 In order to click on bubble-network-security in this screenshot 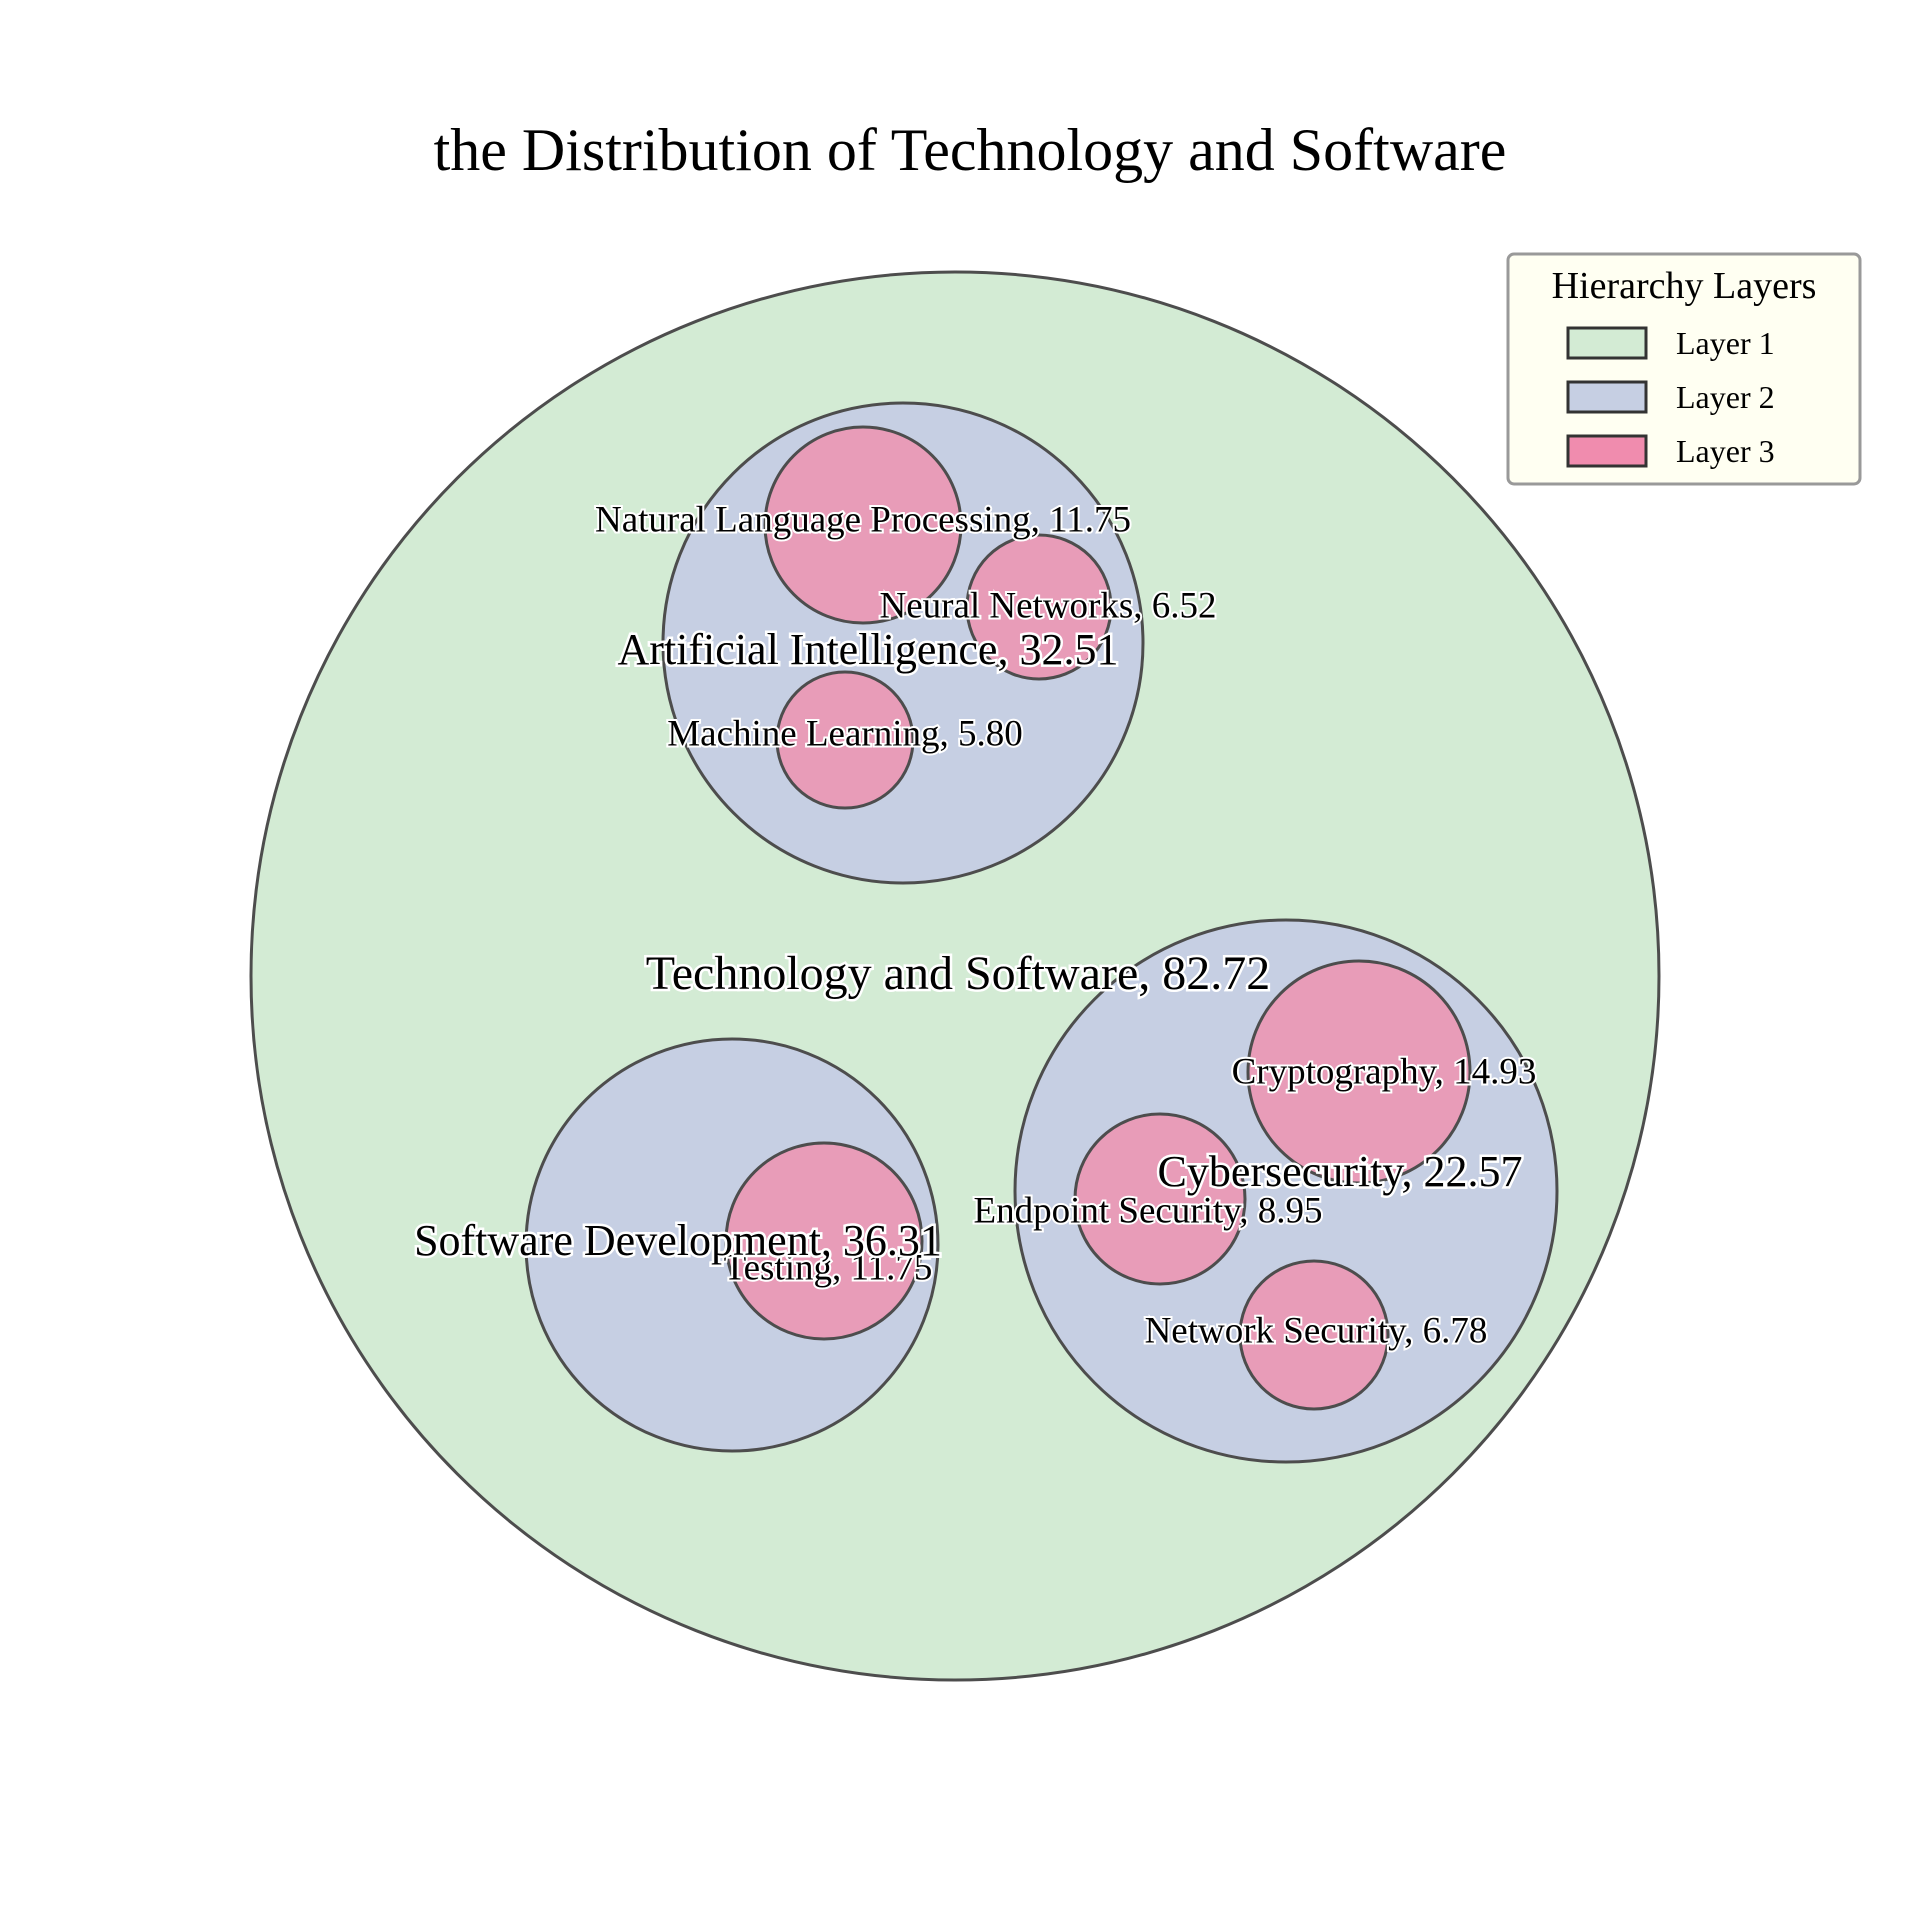, I will do `click(1314, 1335)`.